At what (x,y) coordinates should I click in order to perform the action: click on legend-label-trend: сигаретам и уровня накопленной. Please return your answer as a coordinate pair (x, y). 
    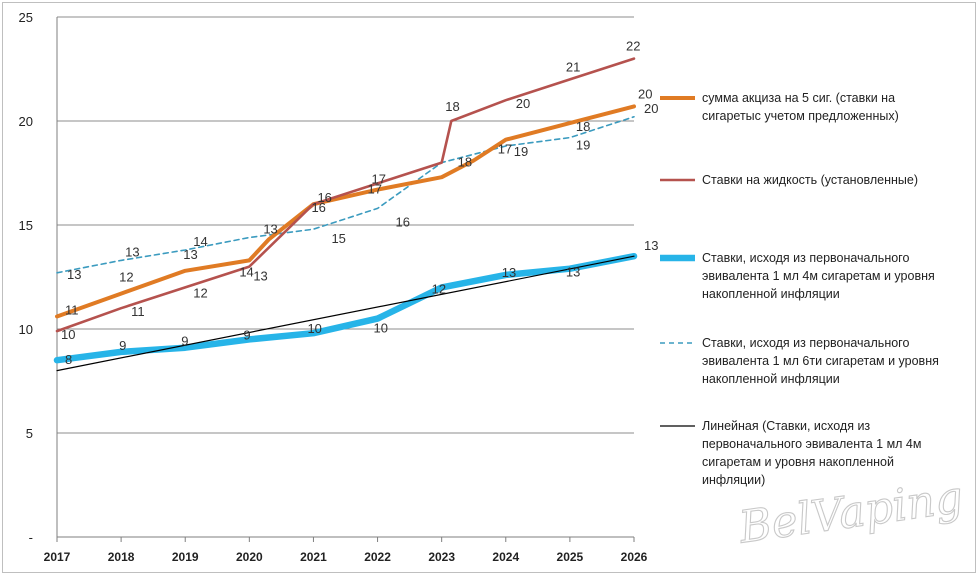
    Looking at the image, I should click on (798, 462).